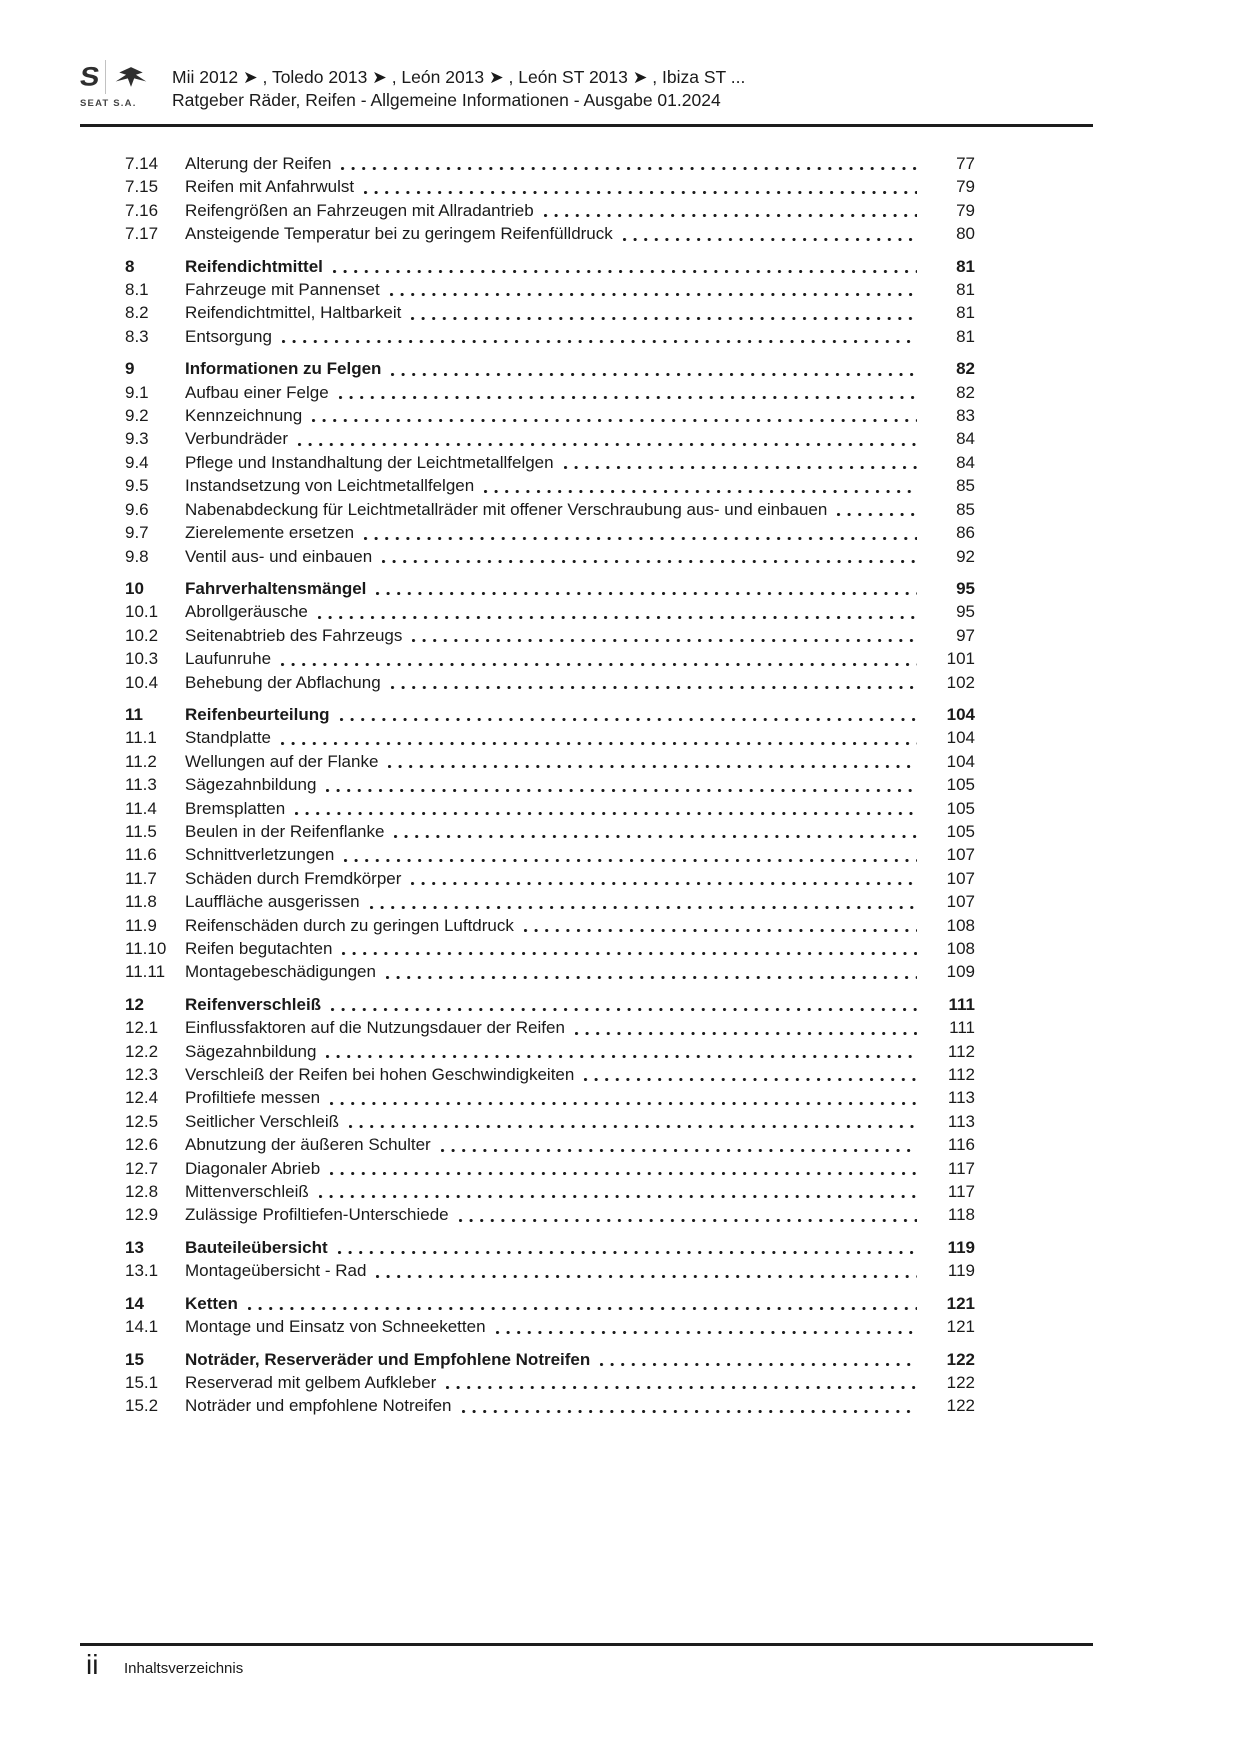 The width and height of the screenshot is (1240, 1753). Describe the element at coordinates (550, 312) in the screenshot. I see `toc-row: 8.2 Reifendichtmittel, Haltbarkeit 81` at that location.